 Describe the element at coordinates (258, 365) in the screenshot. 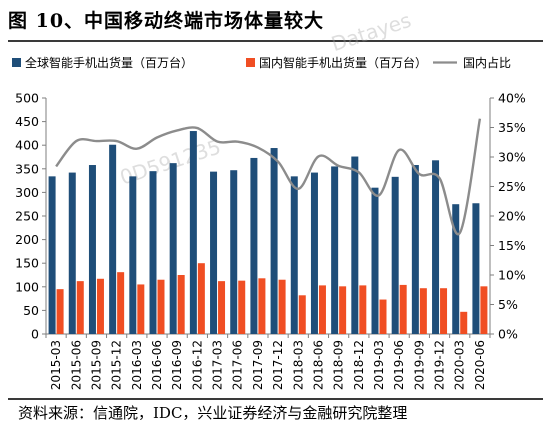

I see `x-tick-label: 2017-09` at that location.